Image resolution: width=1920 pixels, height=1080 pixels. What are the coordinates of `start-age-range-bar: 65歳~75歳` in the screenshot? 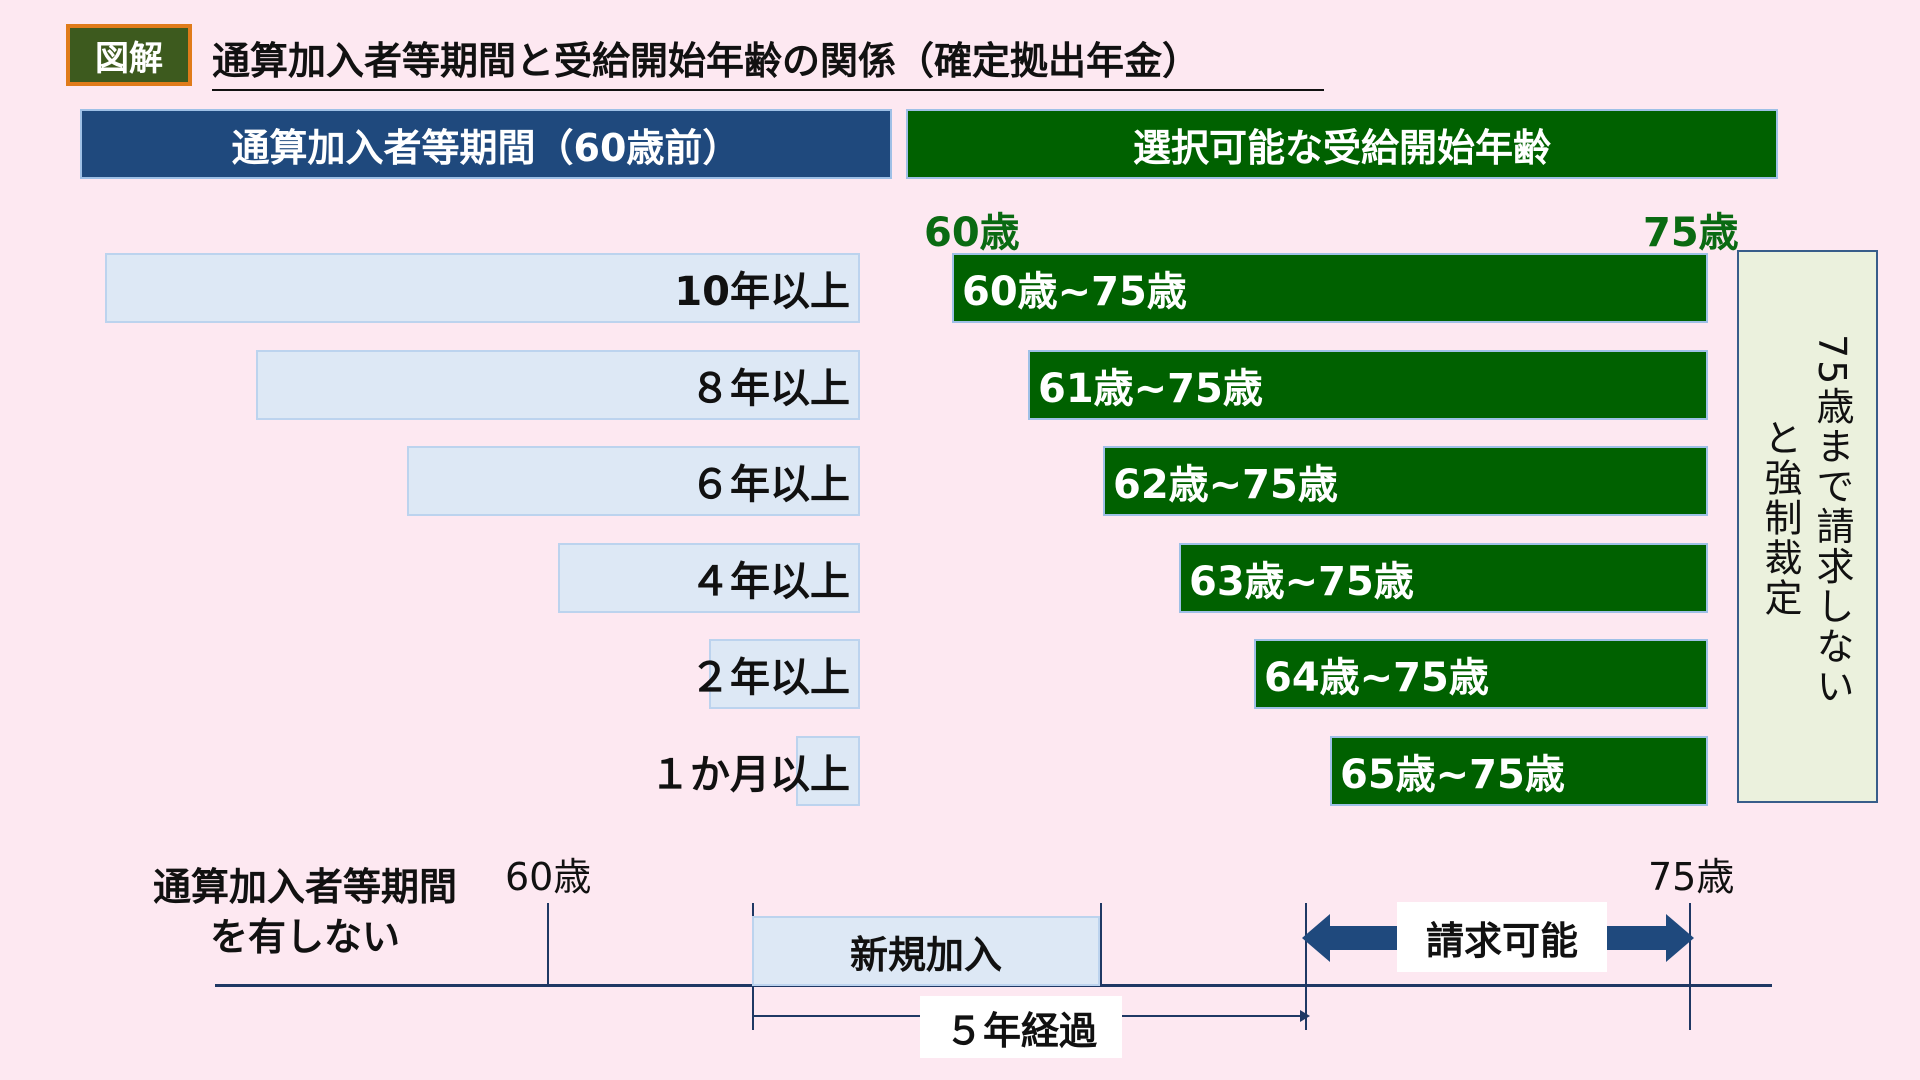 It's located at (1519, 771).